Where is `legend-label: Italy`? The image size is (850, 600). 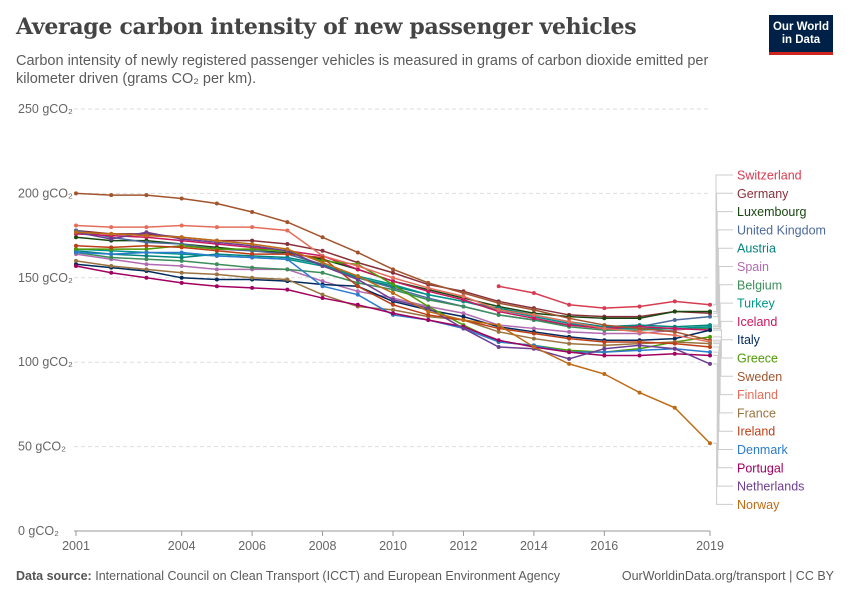 legend-label: Italy is located at coordinates (749, 340).